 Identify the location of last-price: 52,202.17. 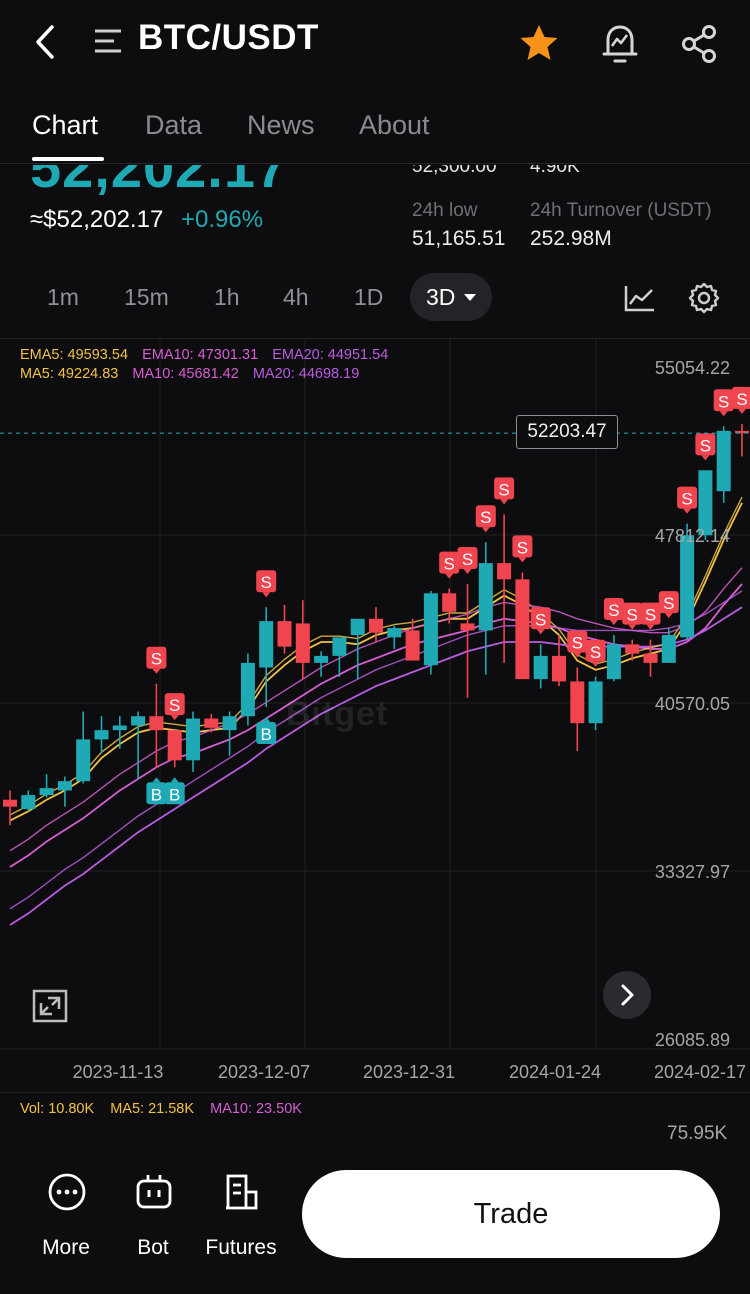
(159, 180).